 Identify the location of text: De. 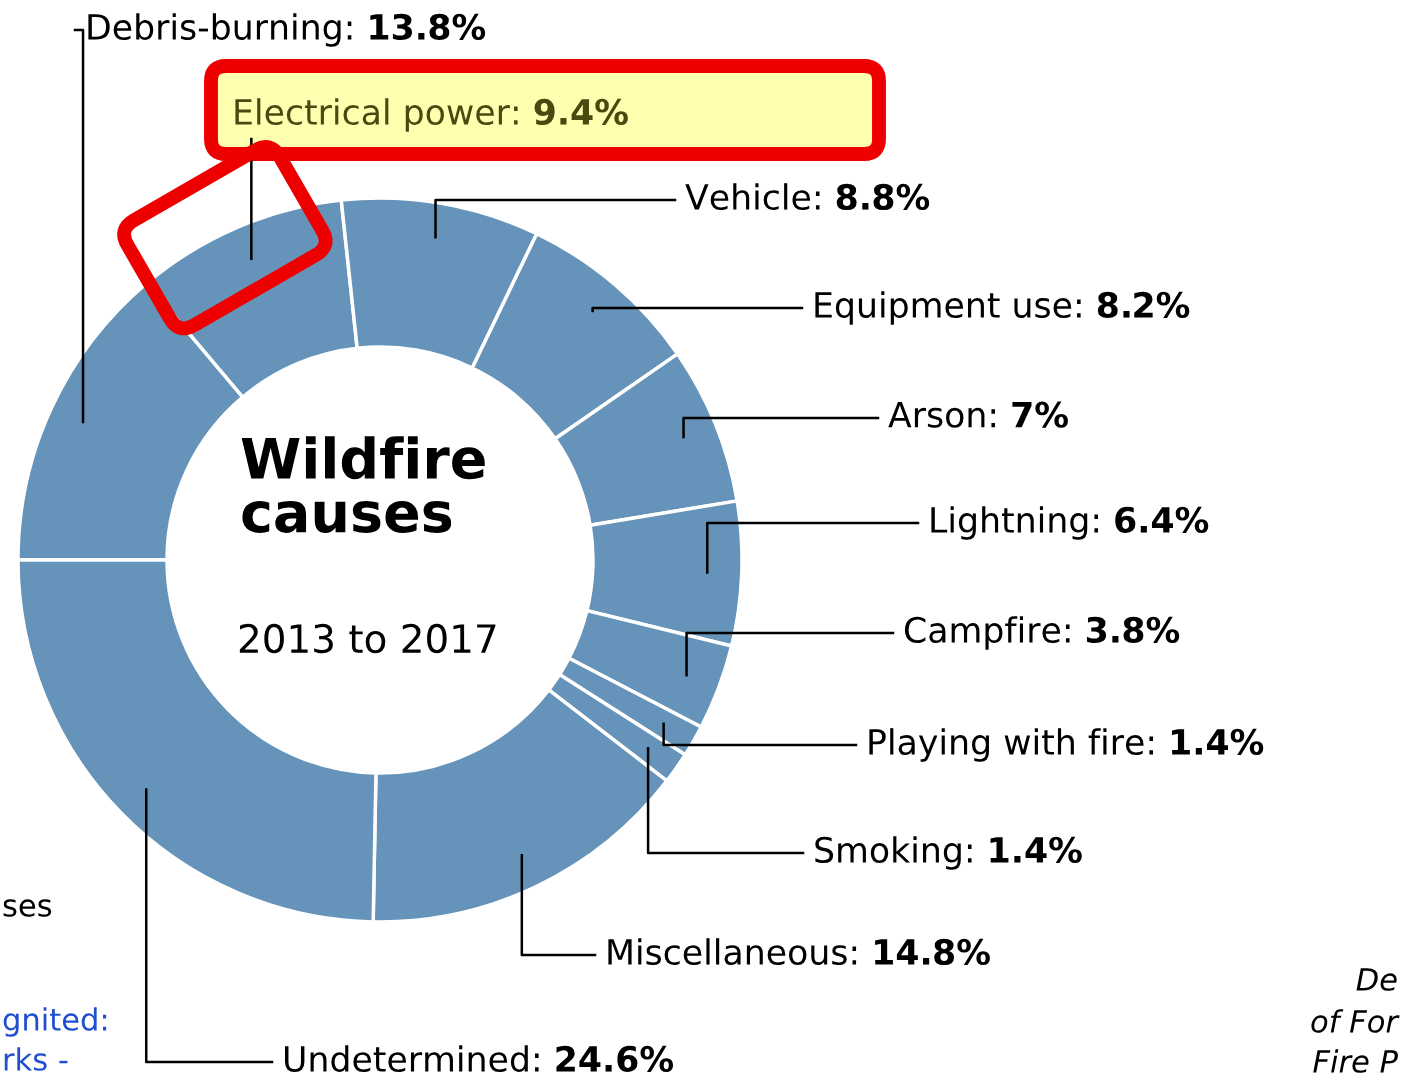
(1376, 979).